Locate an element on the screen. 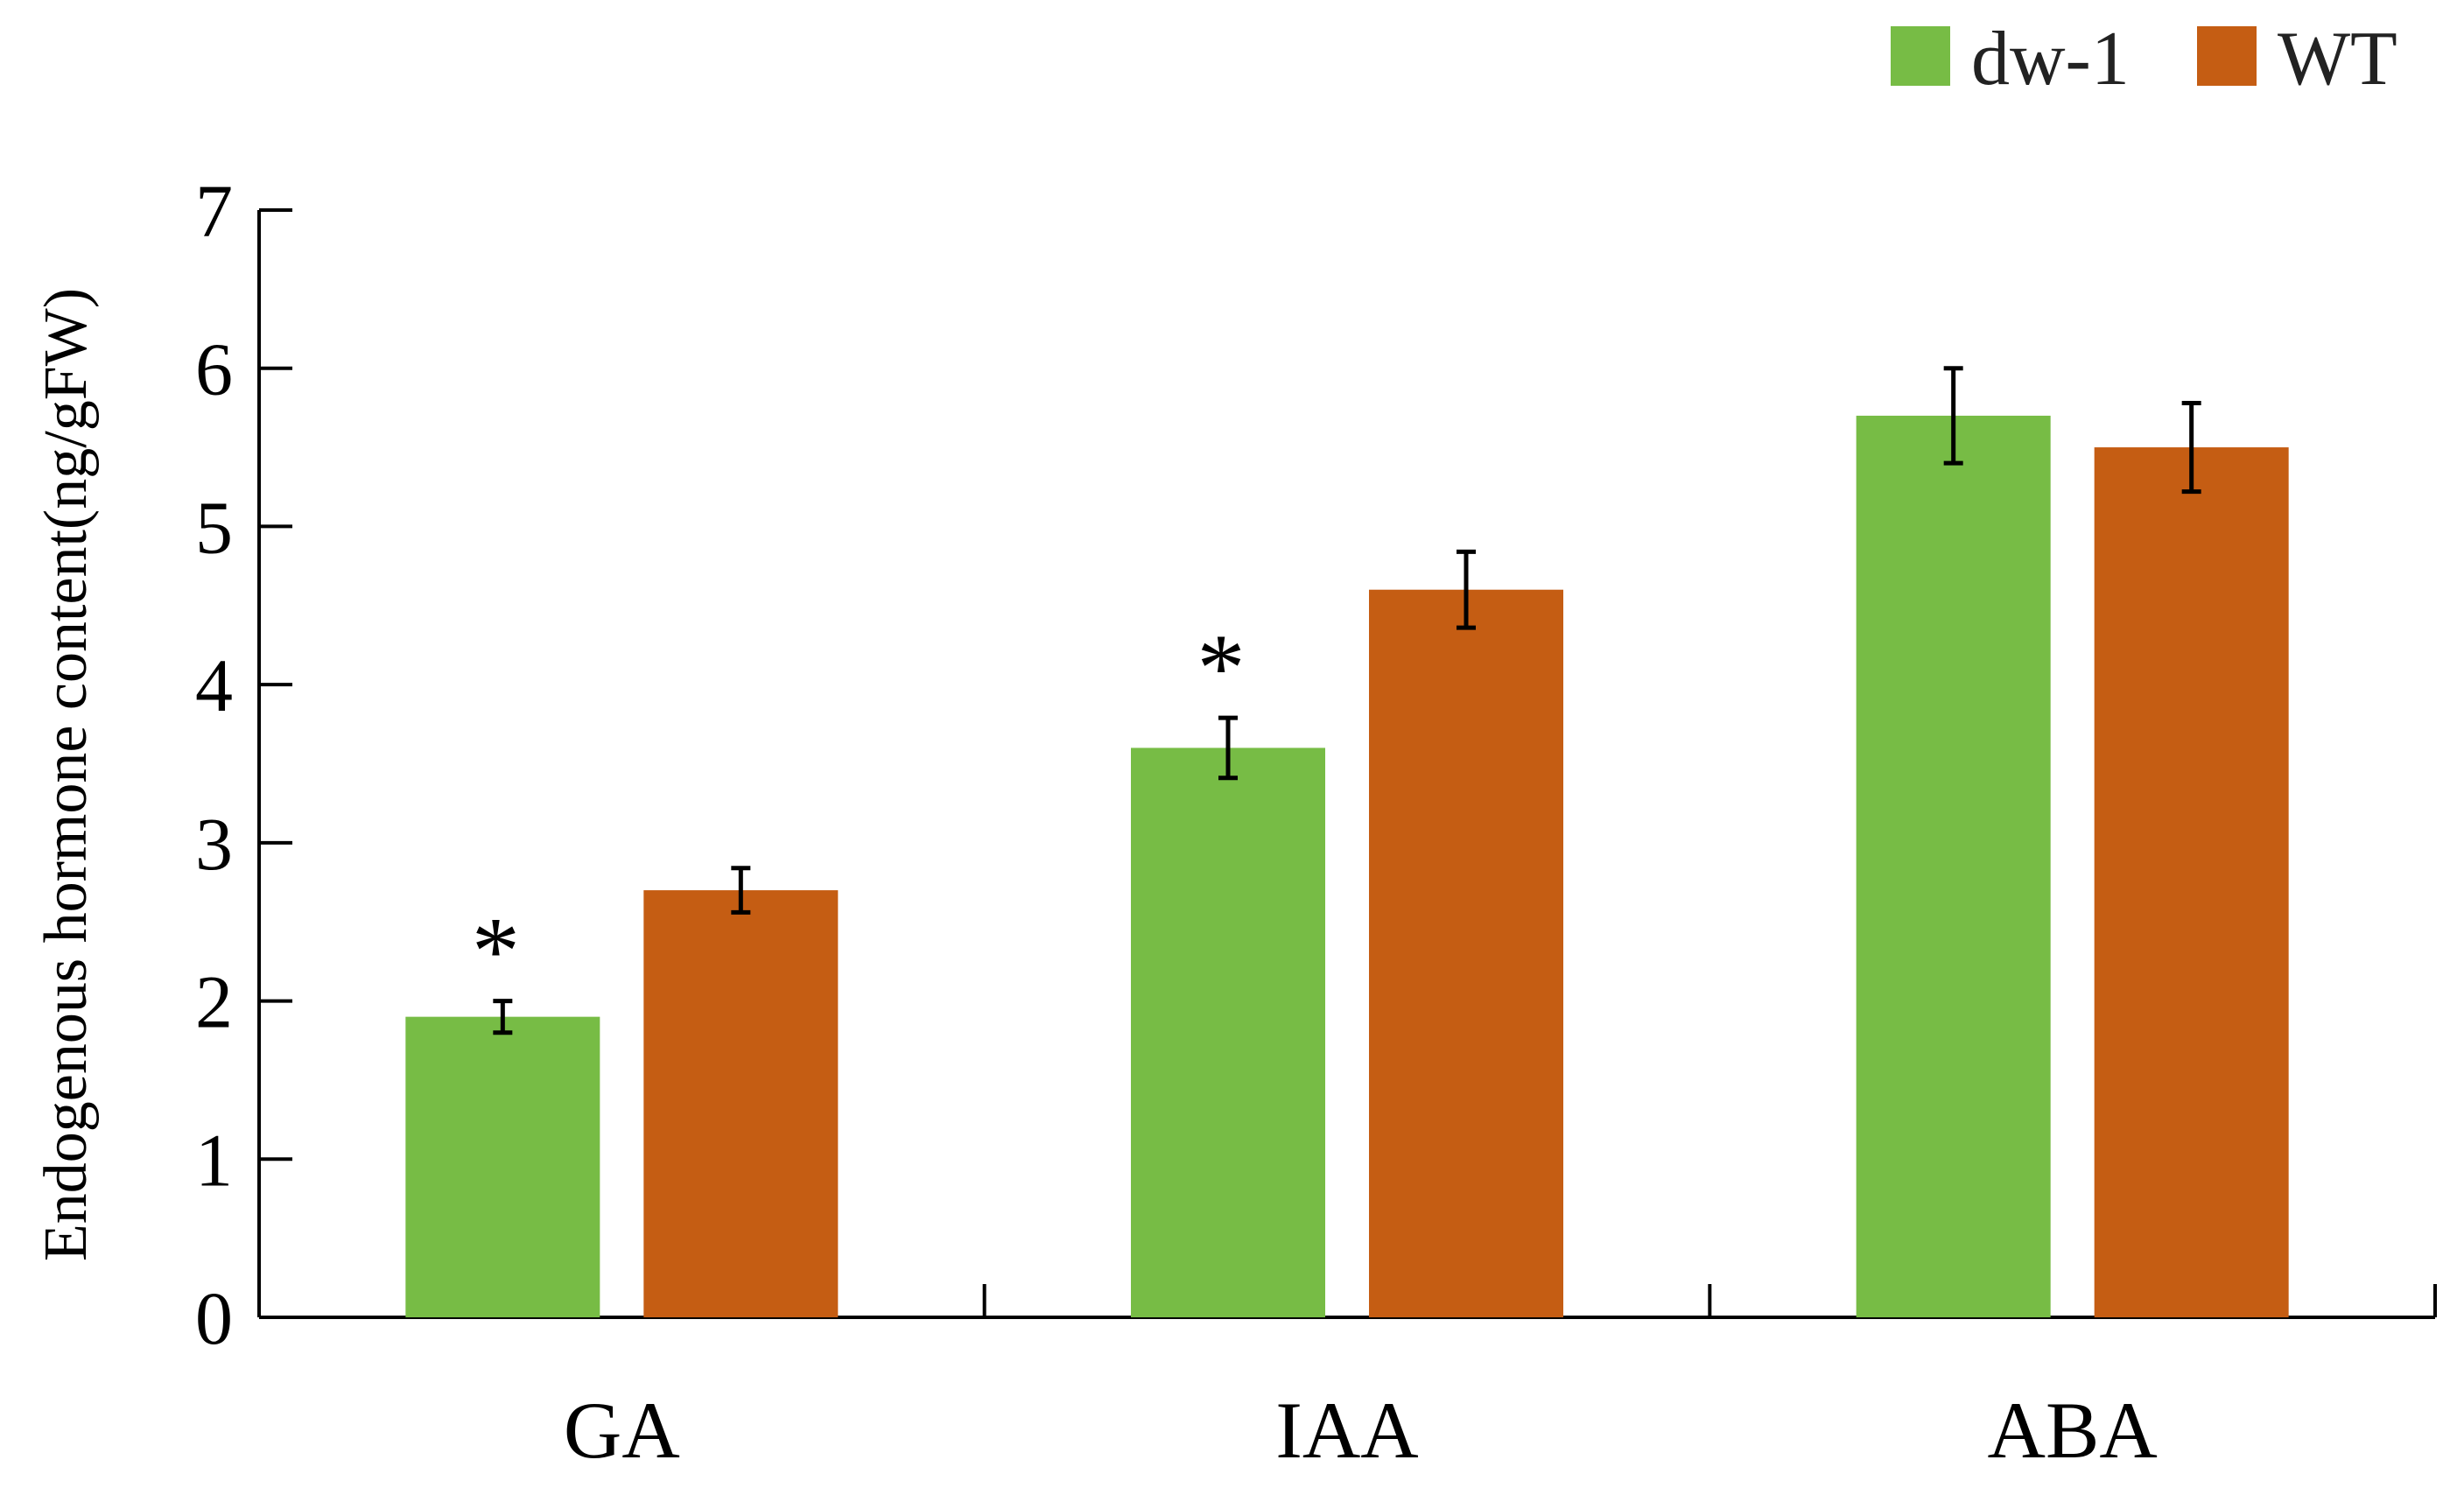 The image size is (2464, 1488). legend-swatch-wt is located at coordinates (2227, 56).